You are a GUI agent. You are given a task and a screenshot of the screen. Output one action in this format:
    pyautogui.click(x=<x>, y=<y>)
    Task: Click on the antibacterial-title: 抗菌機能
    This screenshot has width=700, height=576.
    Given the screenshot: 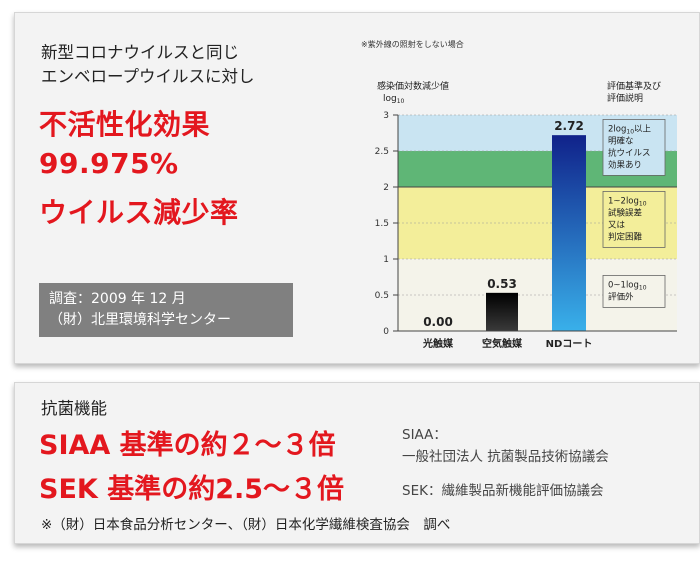 What is the action you would take?
    pyautogui.click(x=74, y=408)
    